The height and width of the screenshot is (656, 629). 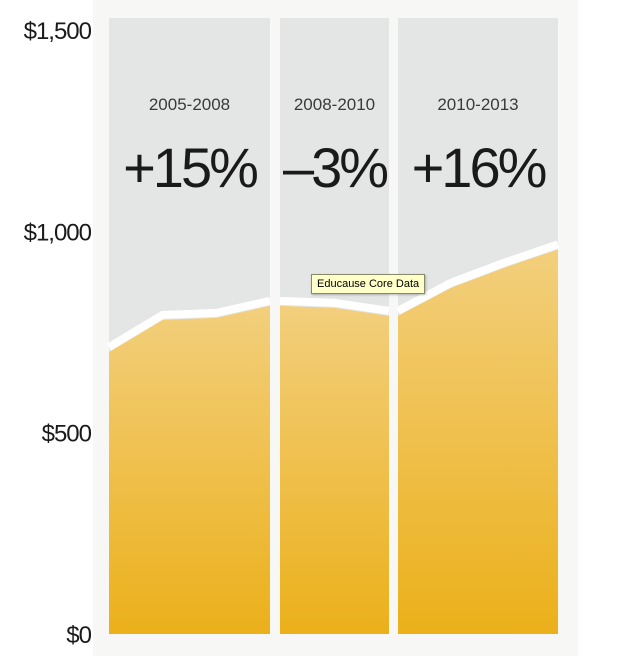 What do you see at coordinates (335, 167) in the screenshot?
I see `period-change-label: –3%` at bounding box center [335, 167].